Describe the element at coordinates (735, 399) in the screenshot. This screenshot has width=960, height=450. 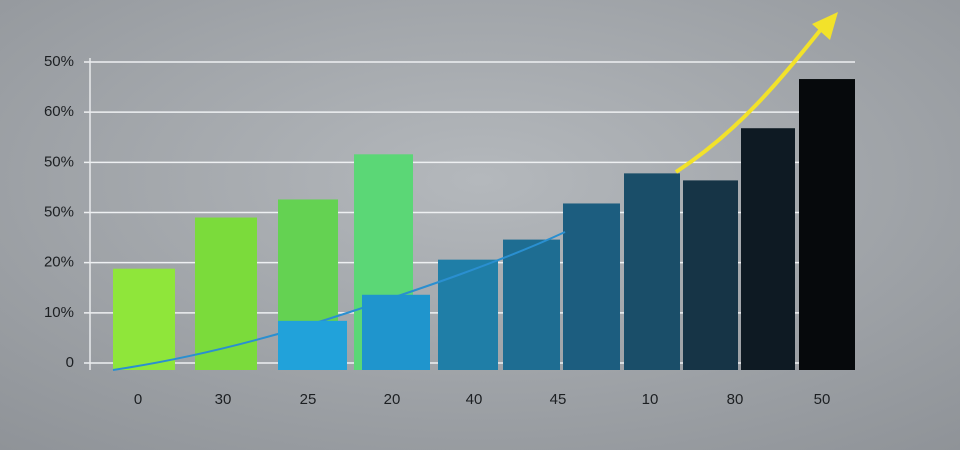
I see `x-tick-label: 80` at that location.